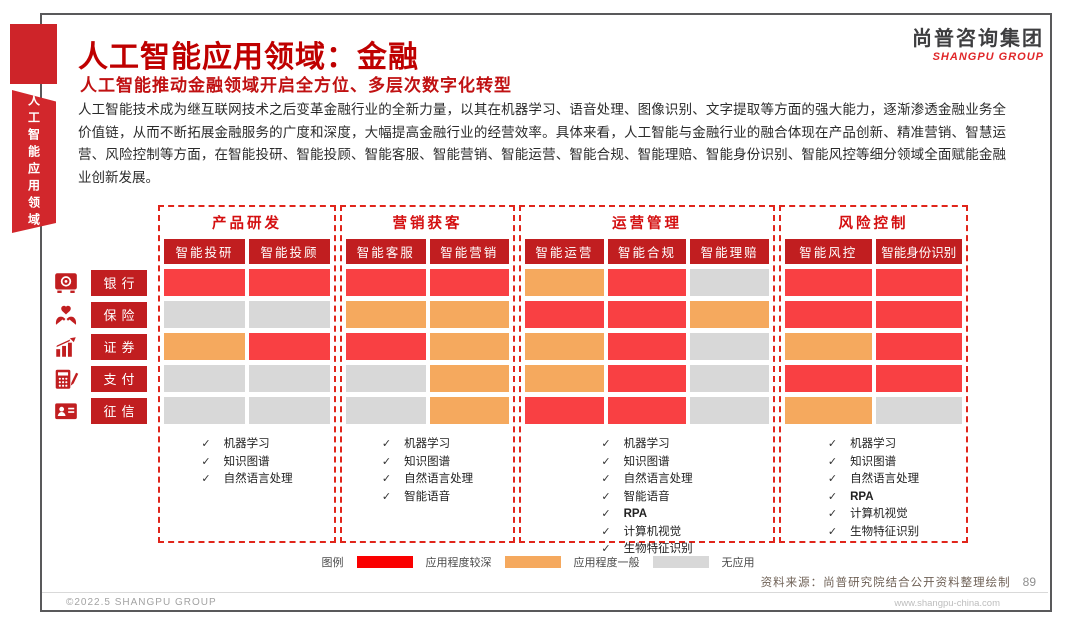 This screenshot has width=1080, height=623. What do you see at coordinates (458, 563) in the screenshot?
I see `legend-item-deep: 应用程度较深` at bounding box center [458, 563].